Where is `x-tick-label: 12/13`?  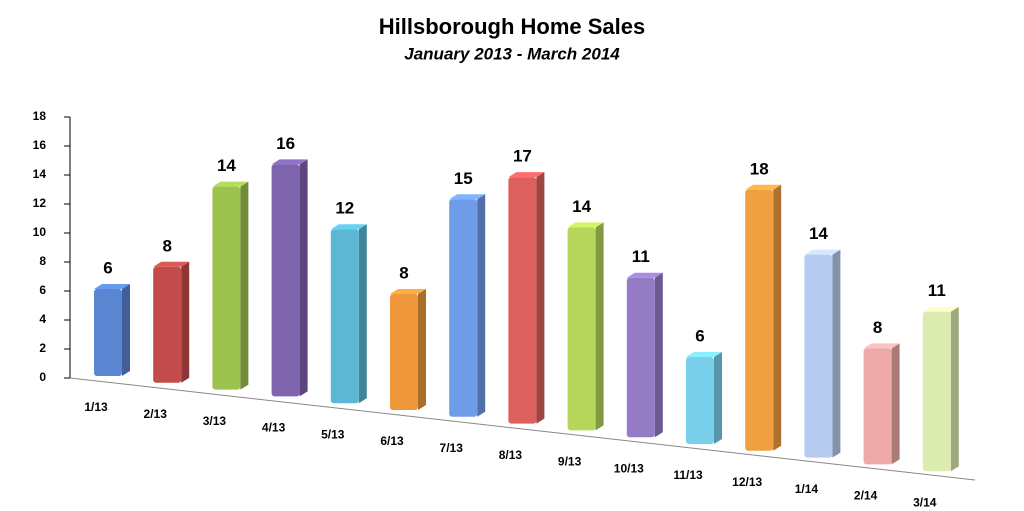
x-tick-label: 12/13 is located at coordinates (747, 482).